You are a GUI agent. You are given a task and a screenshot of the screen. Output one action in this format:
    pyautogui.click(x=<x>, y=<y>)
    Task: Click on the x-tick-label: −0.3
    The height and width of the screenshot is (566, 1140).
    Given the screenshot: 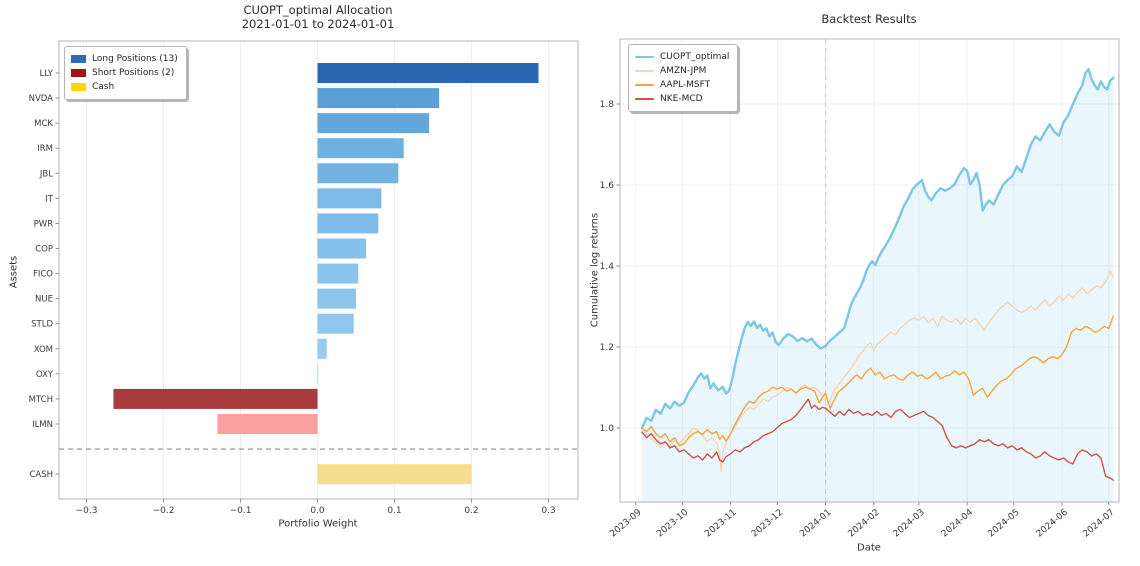 What is the action you would take?
    pyautogui.click(x=87, y=511)
    